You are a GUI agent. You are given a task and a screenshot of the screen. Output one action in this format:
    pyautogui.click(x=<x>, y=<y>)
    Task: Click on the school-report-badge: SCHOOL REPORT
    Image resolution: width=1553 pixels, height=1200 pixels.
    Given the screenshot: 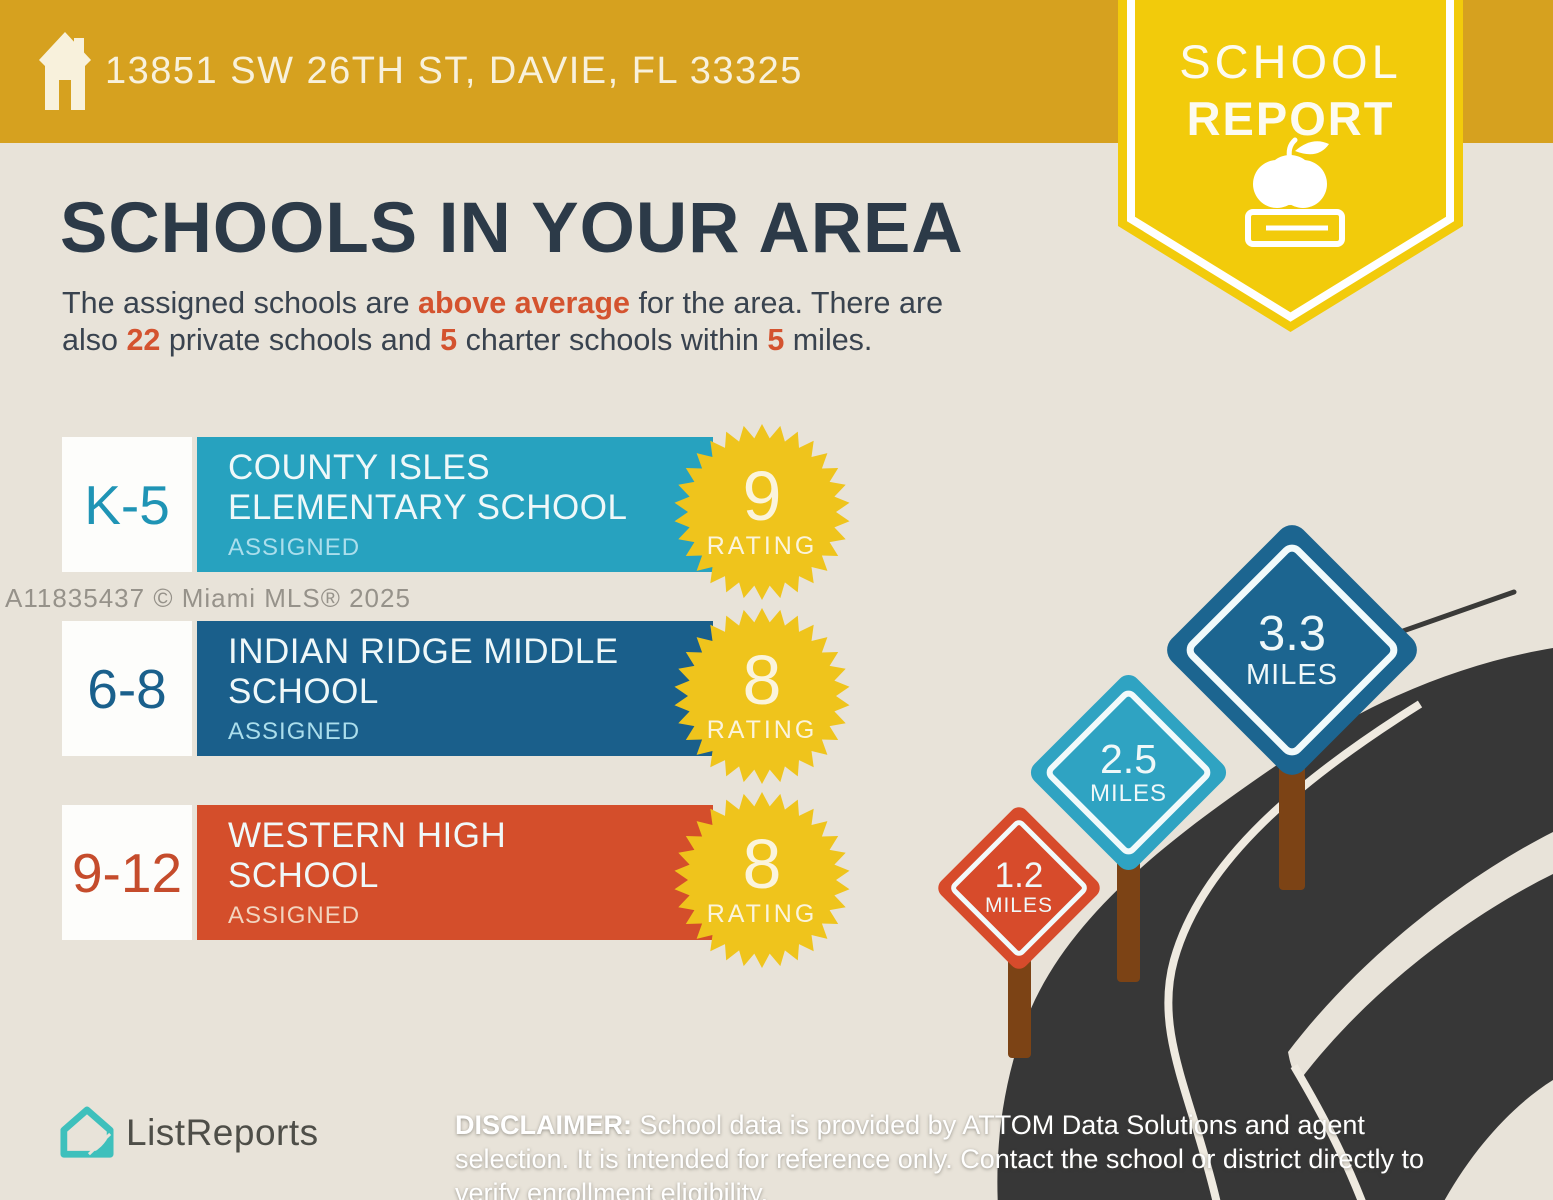 What is the action you would take?
    pyautogui.click(x=1290, y=167)
    